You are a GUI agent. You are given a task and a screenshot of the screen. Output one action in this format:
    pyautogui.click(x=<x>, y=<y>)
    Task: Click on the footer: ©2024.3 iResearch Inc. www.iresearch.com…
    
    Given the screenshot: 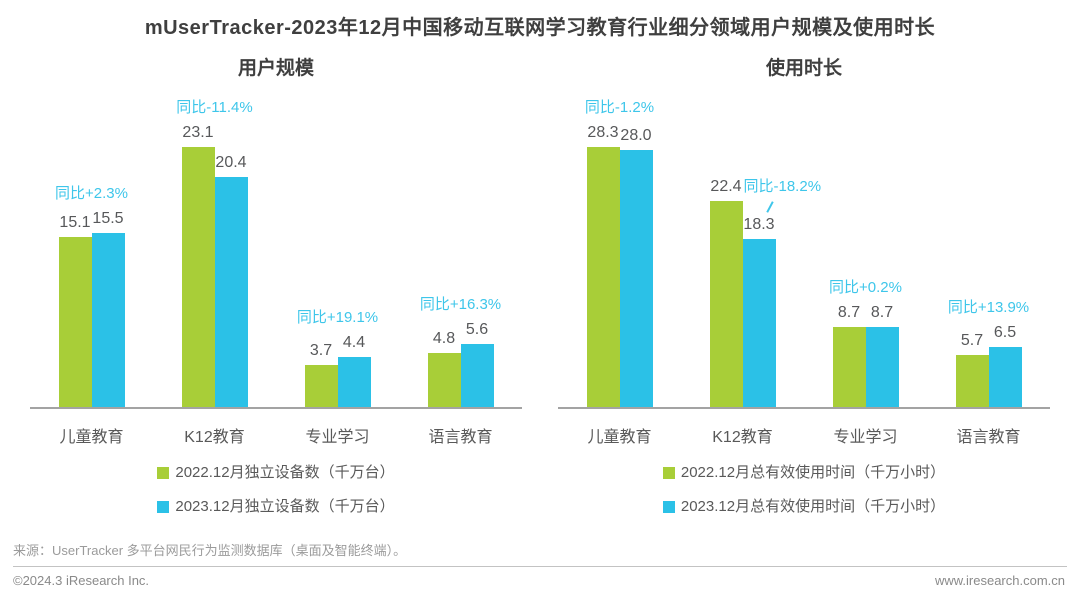 What is the action you would take?
    pyautogui.click(x=539, y=580)
    